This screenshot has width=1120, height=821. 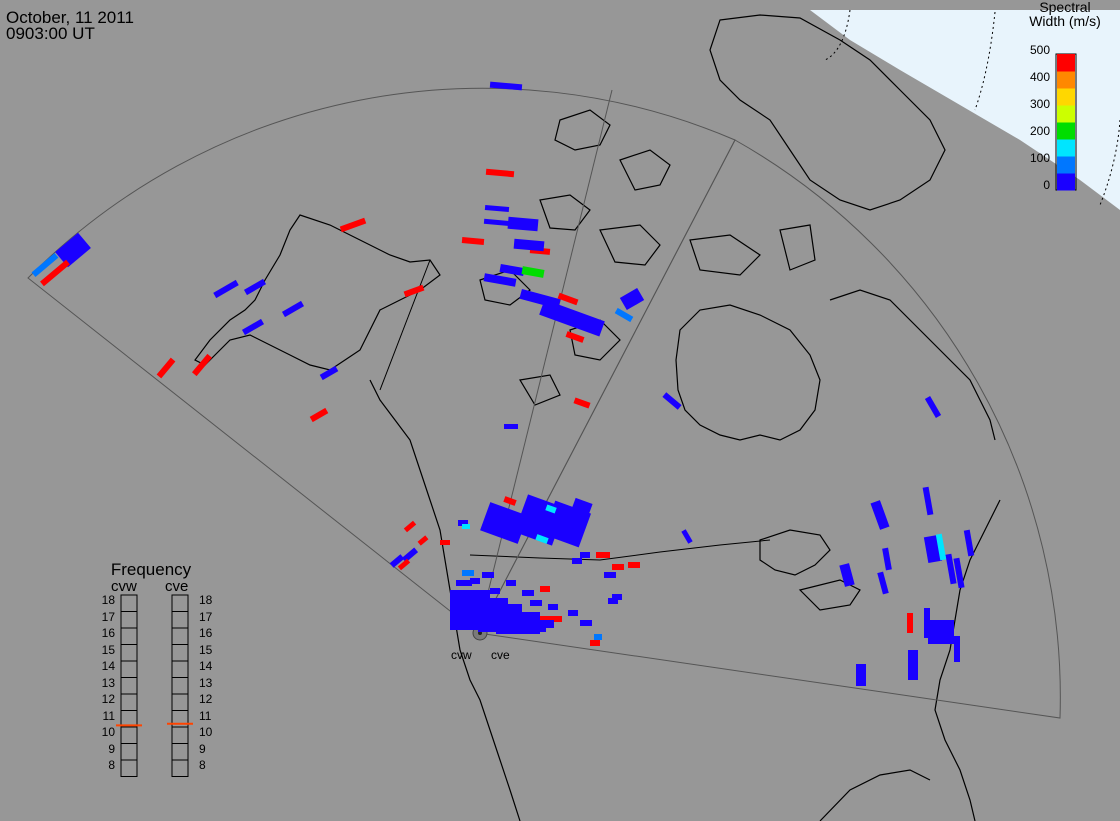 I want to click on colorbar-tick-label: 500, so click(x=1039, y=50).